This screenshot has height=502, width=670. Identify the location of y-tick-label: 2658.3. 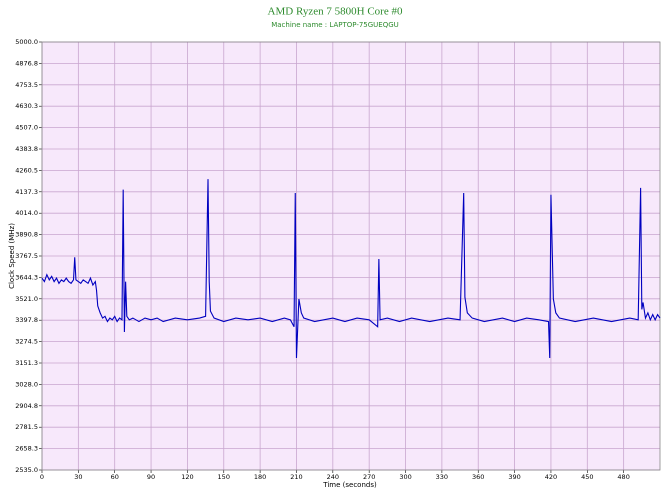
(26, 449).